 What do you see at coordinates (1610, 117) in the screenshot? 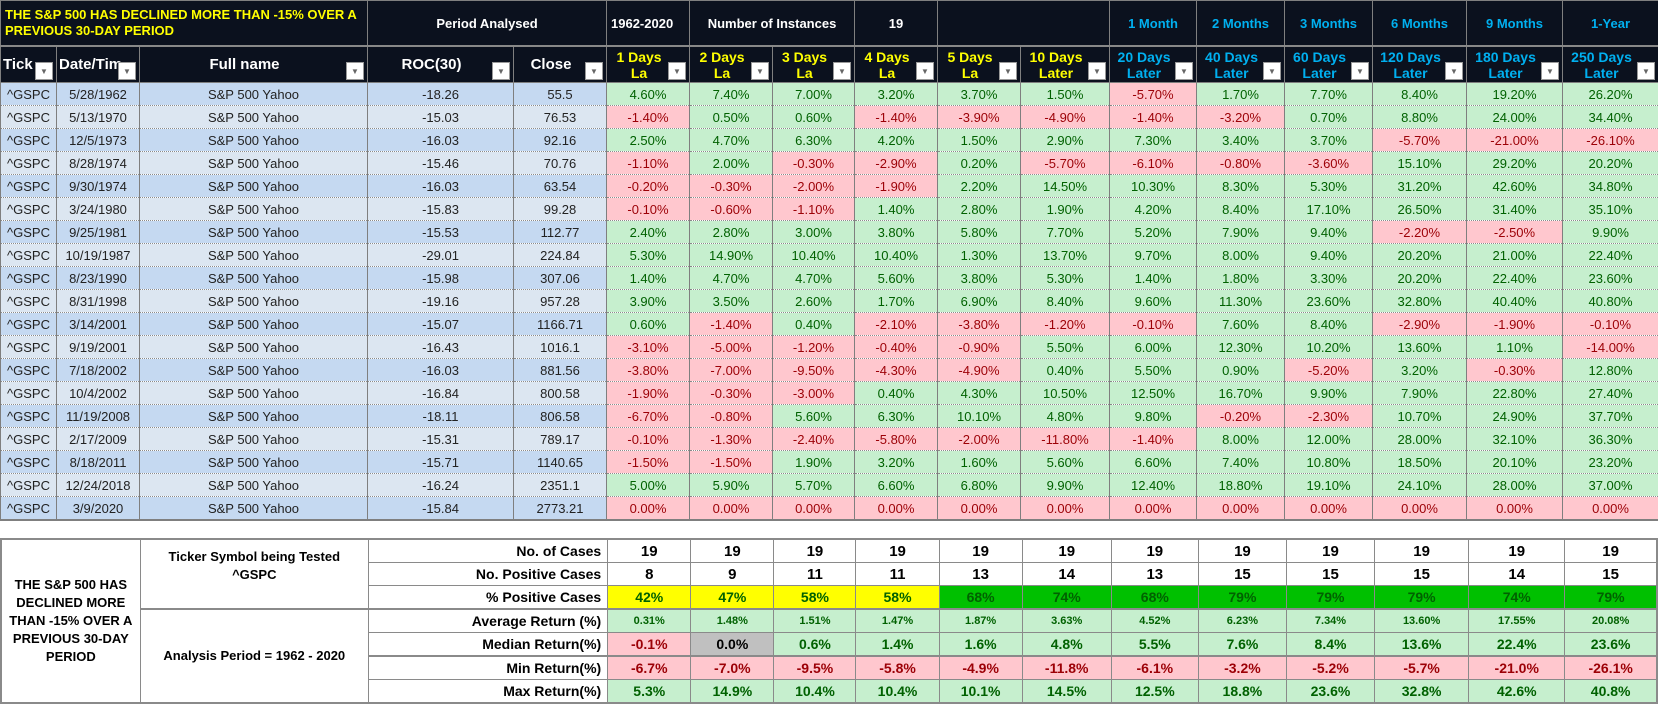
I see `return-cell: 34.40%` at bounding box center [1610, 117].